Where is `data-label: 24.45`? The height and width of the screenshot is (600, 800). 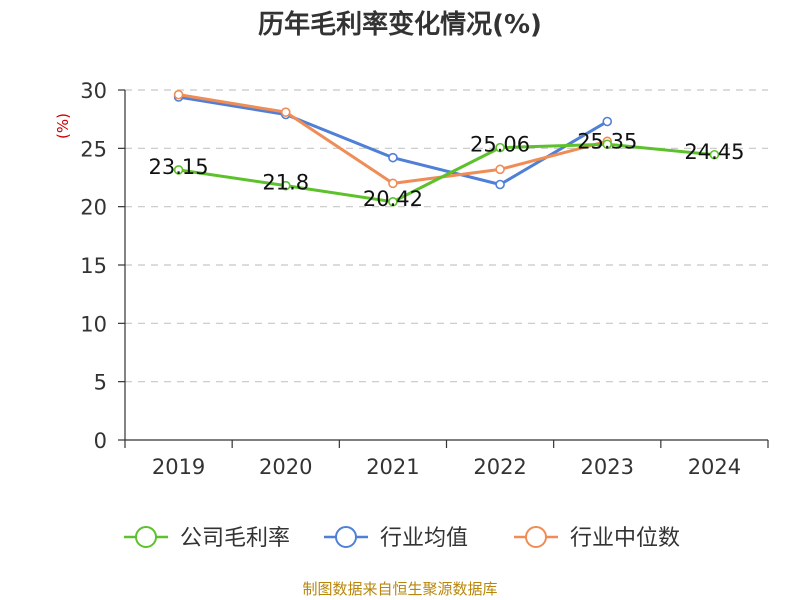
data-label: 24.45 is located at coordinates (714, 152).